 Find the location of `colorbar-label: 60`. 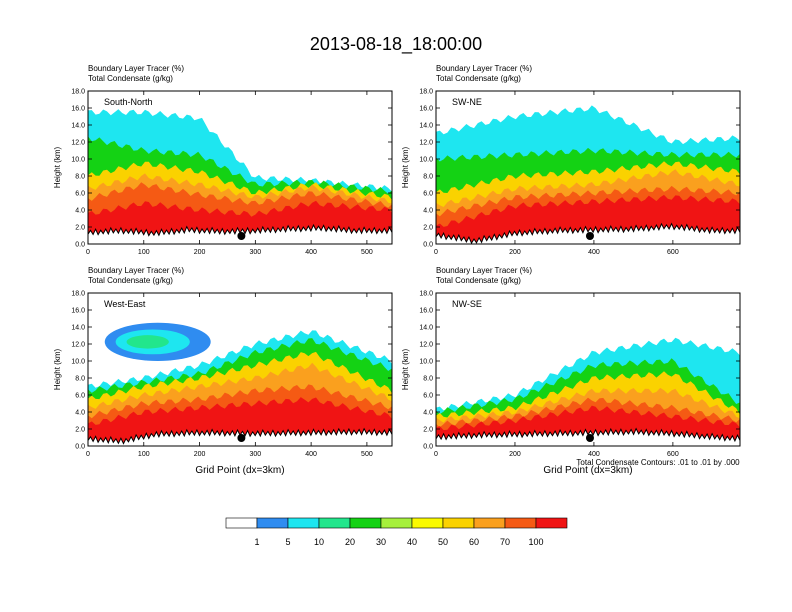

colorbar-label: 60 is located at coordinates (474, 542).